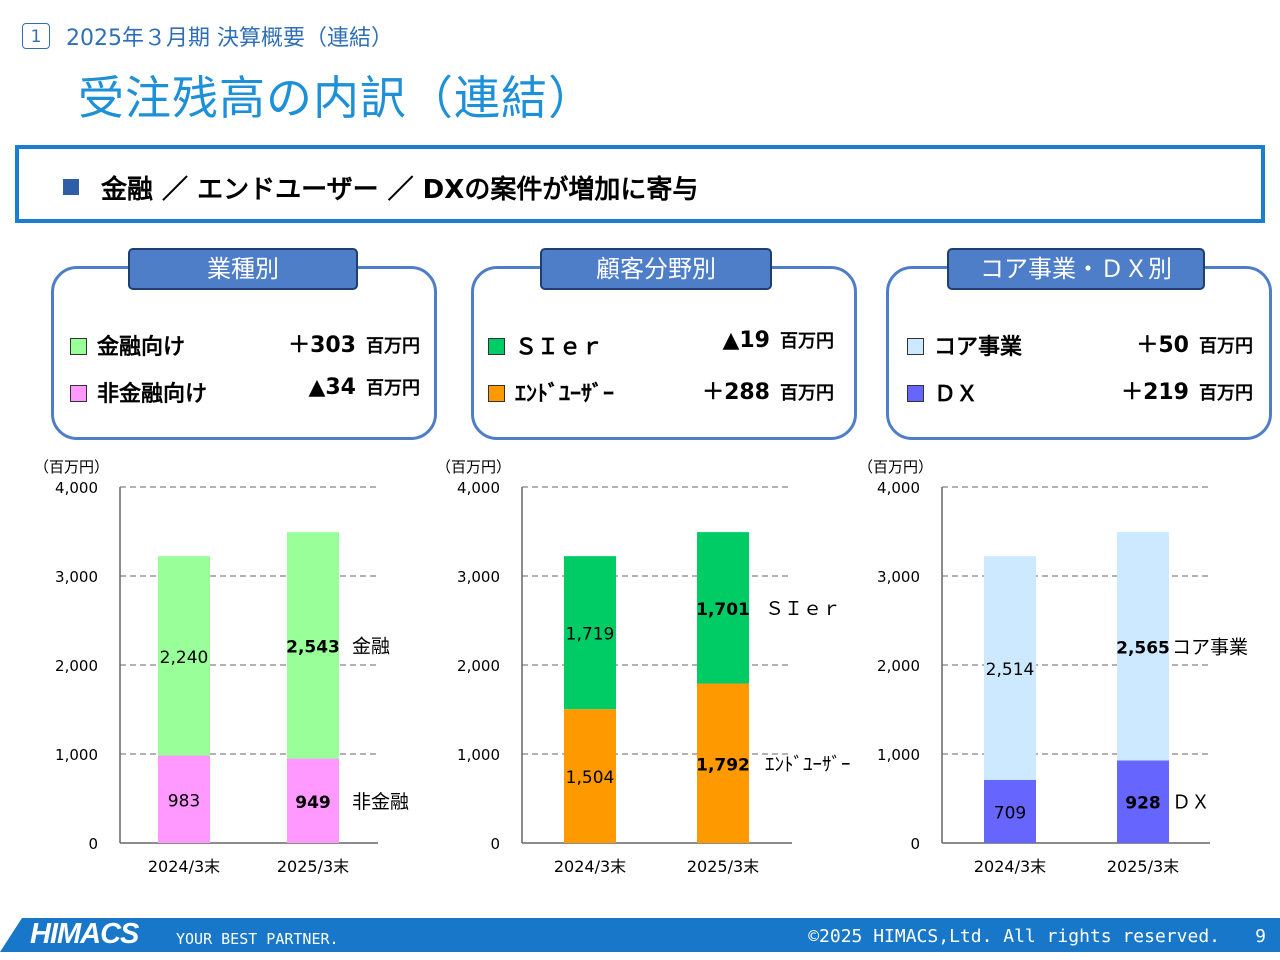  What do you see at coordinates (496, 346) in the screenshot?
I see `sier-swatch-icon` at bounding box center [496, 346].